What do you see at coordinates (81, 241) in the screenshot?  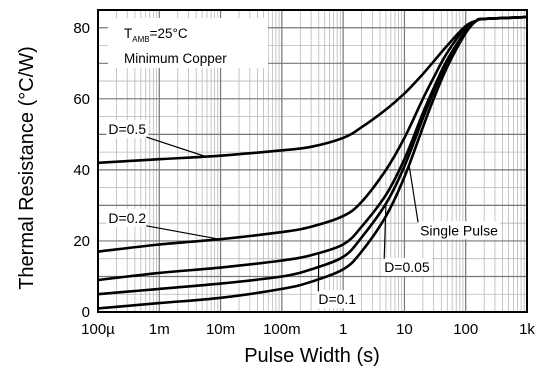 I see `y-tick-label: 20` at bounding box center [81, 241].